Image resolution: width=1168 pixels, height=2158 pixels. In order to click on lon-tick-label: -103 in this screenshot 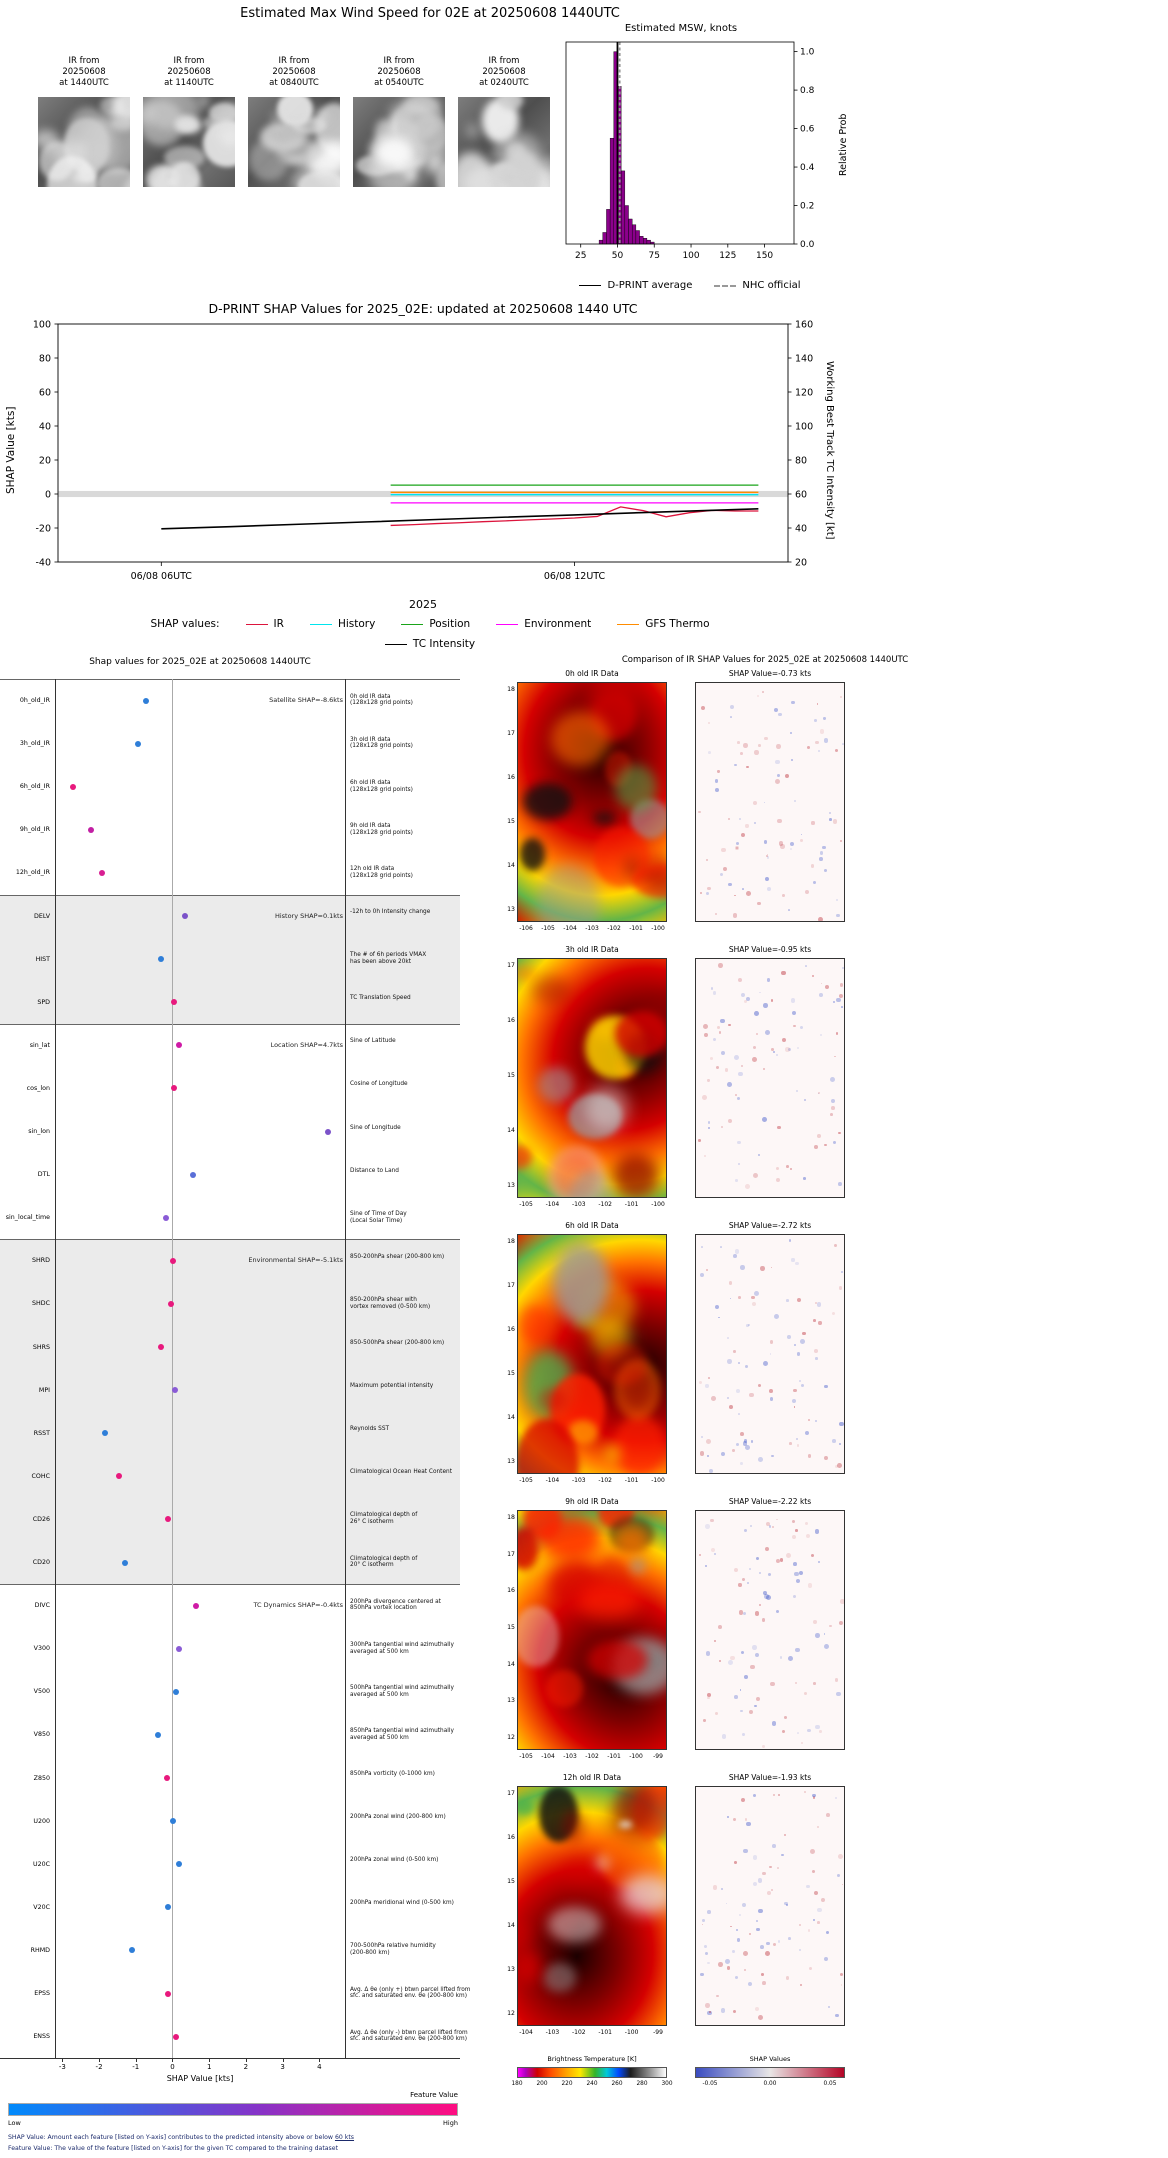, I will do `click(578, 1204)`.